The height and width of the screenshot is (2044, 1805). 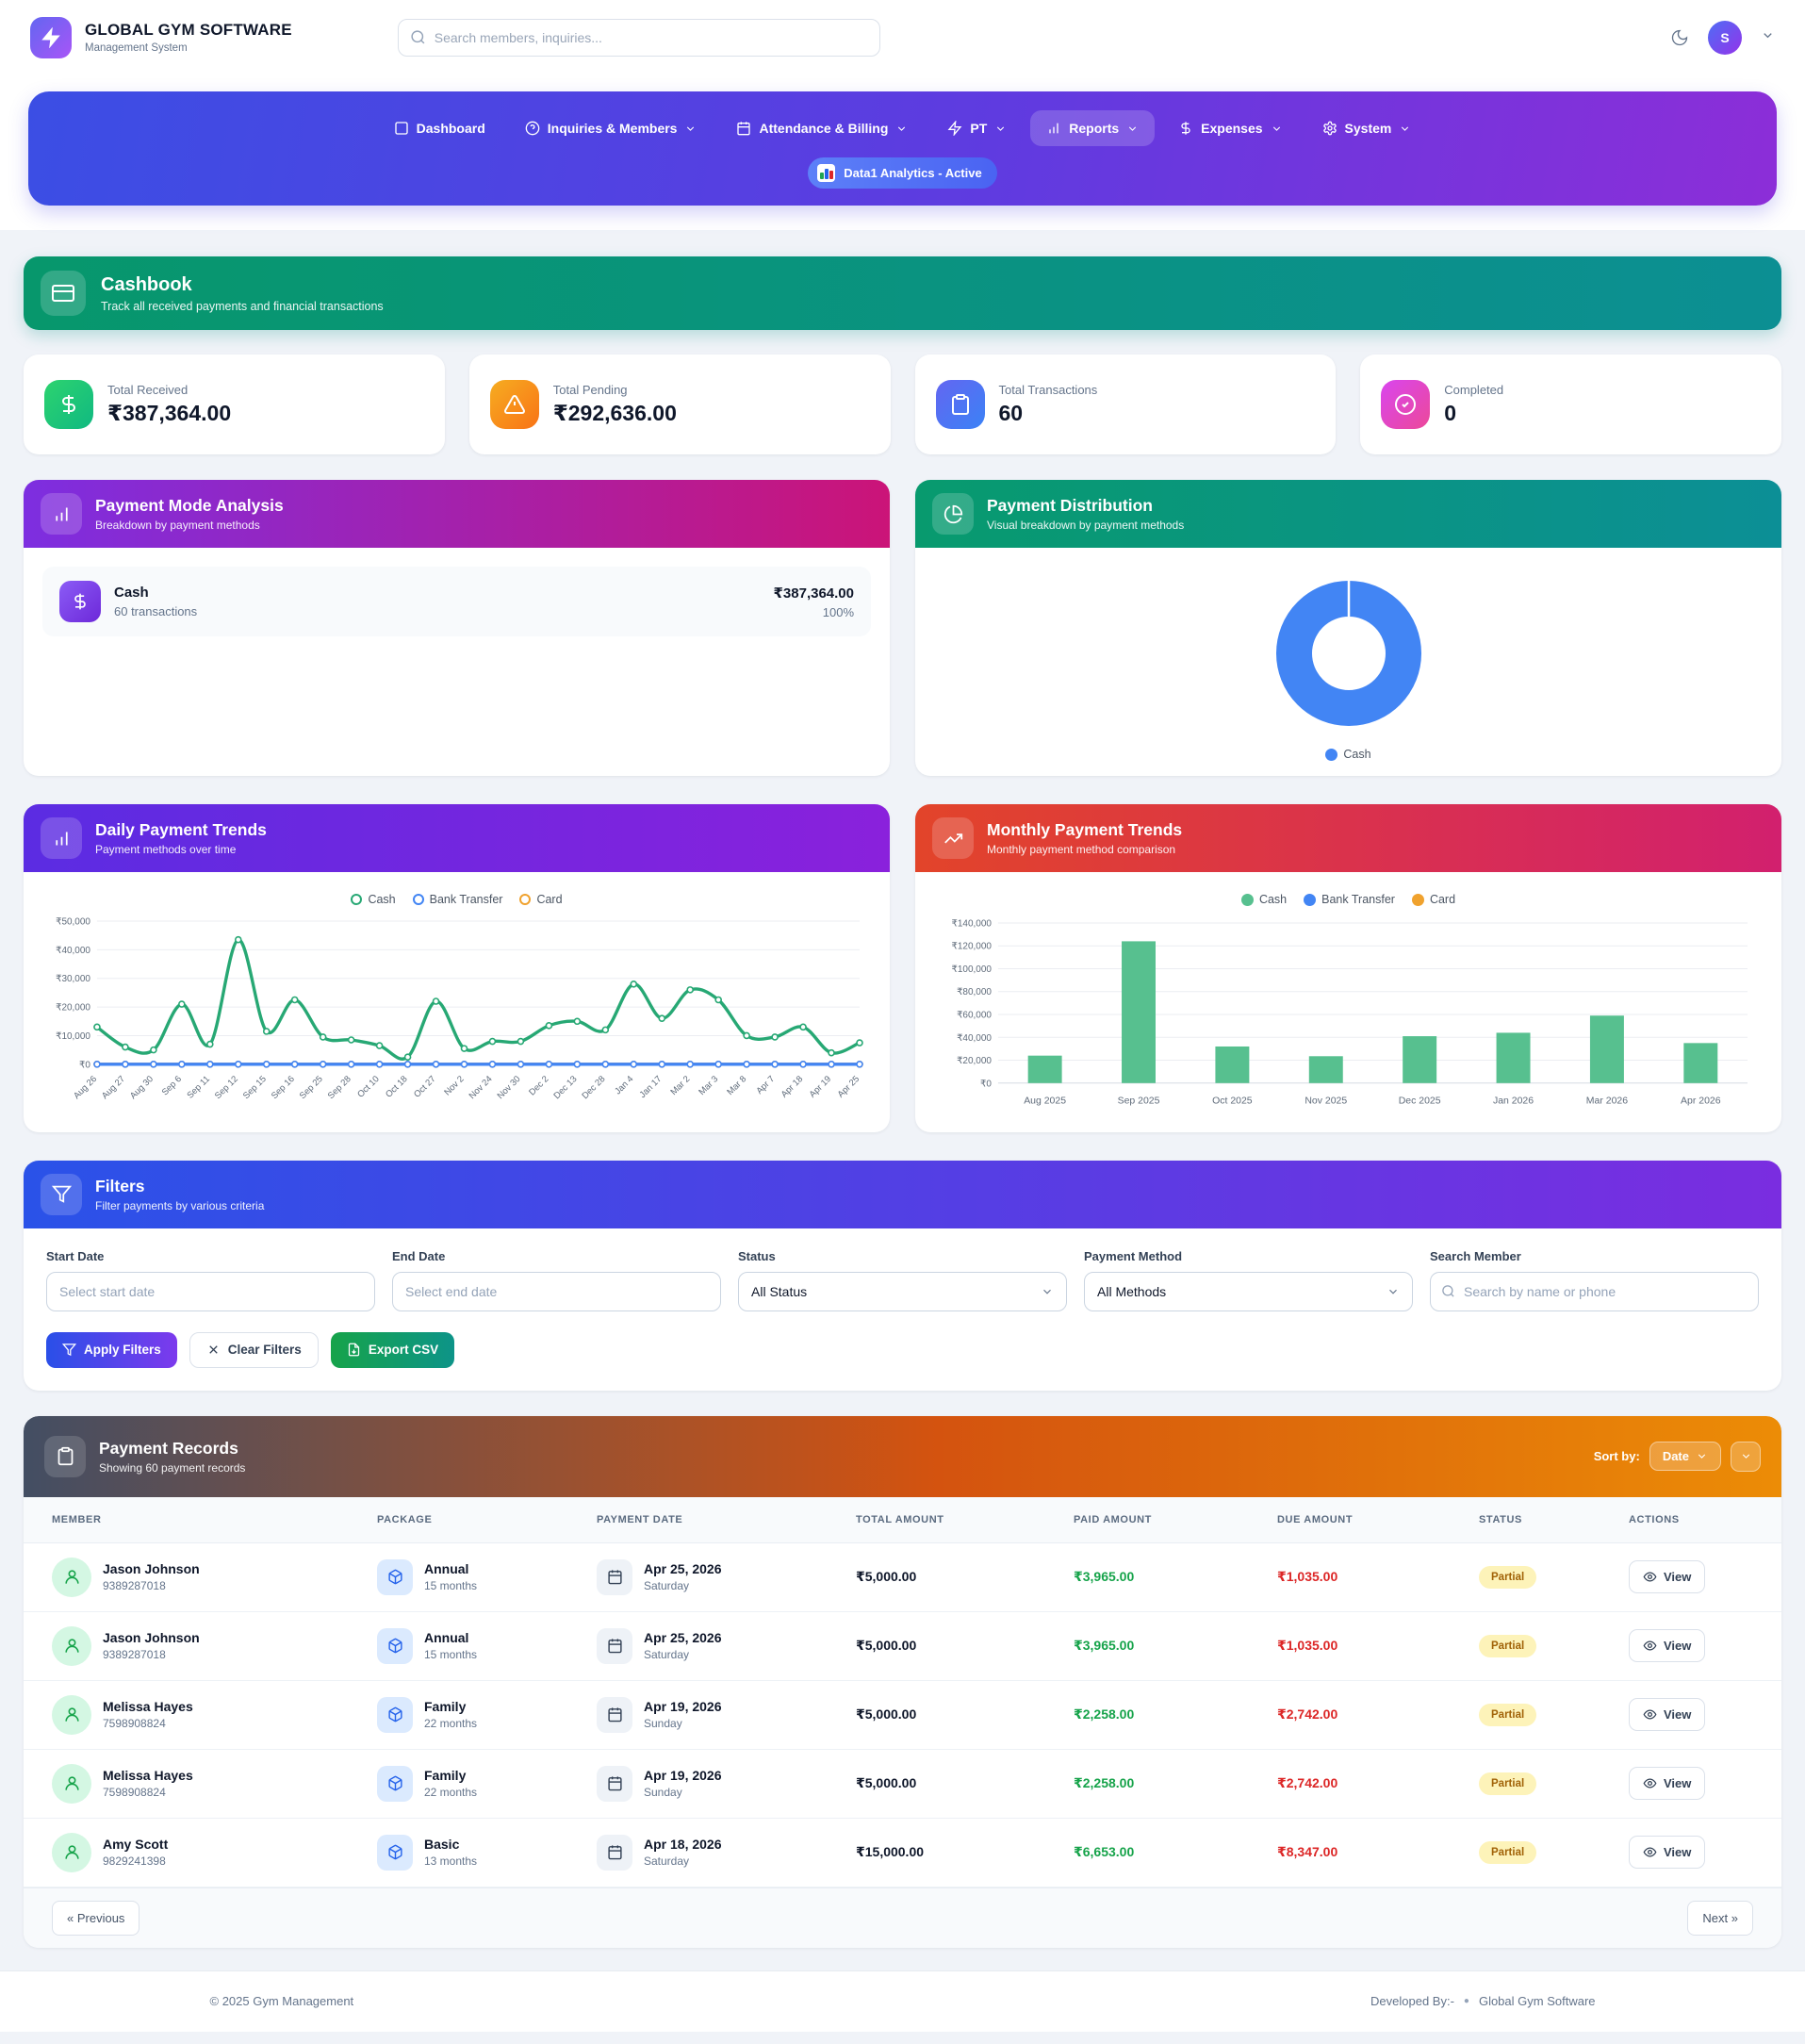 I want to click on column-header-member: MEMBER, so click(x=77, y=1519).